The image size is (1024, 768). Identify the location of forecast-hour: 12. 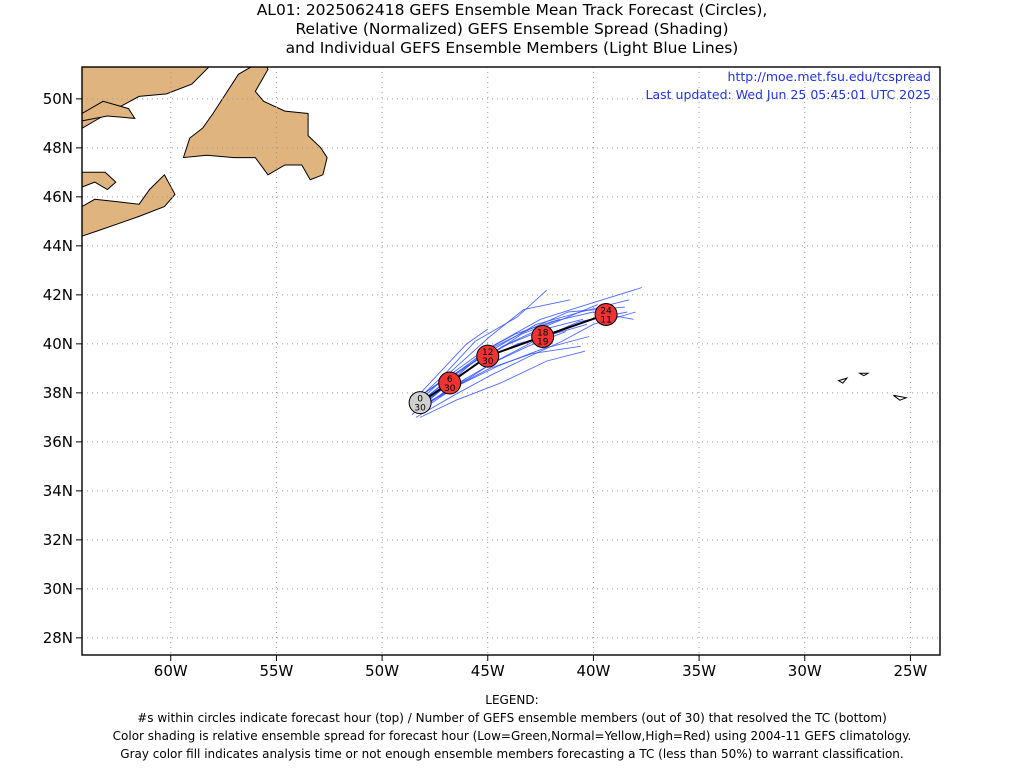
(487, 353).